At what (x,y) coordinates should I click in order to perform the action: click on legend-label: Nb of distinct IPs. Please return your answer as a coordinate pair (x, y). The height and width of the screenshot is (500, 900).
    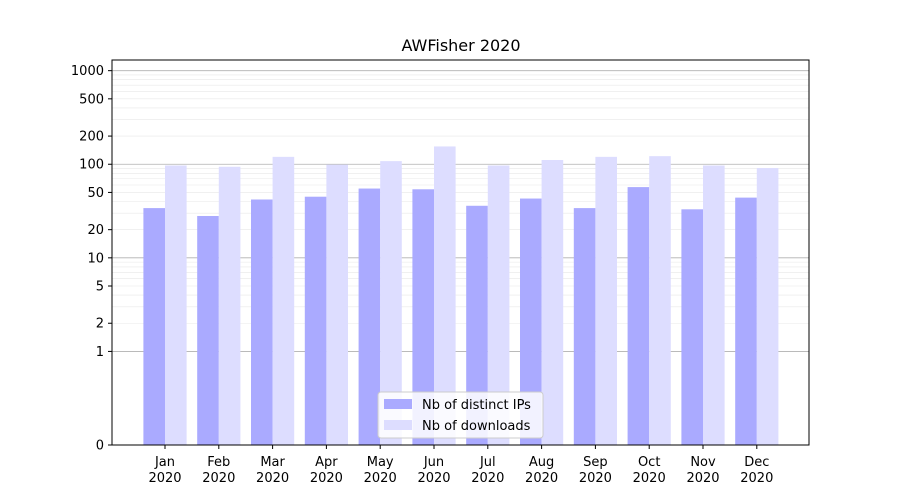
    Looking at the image, I should click on (476, 405).